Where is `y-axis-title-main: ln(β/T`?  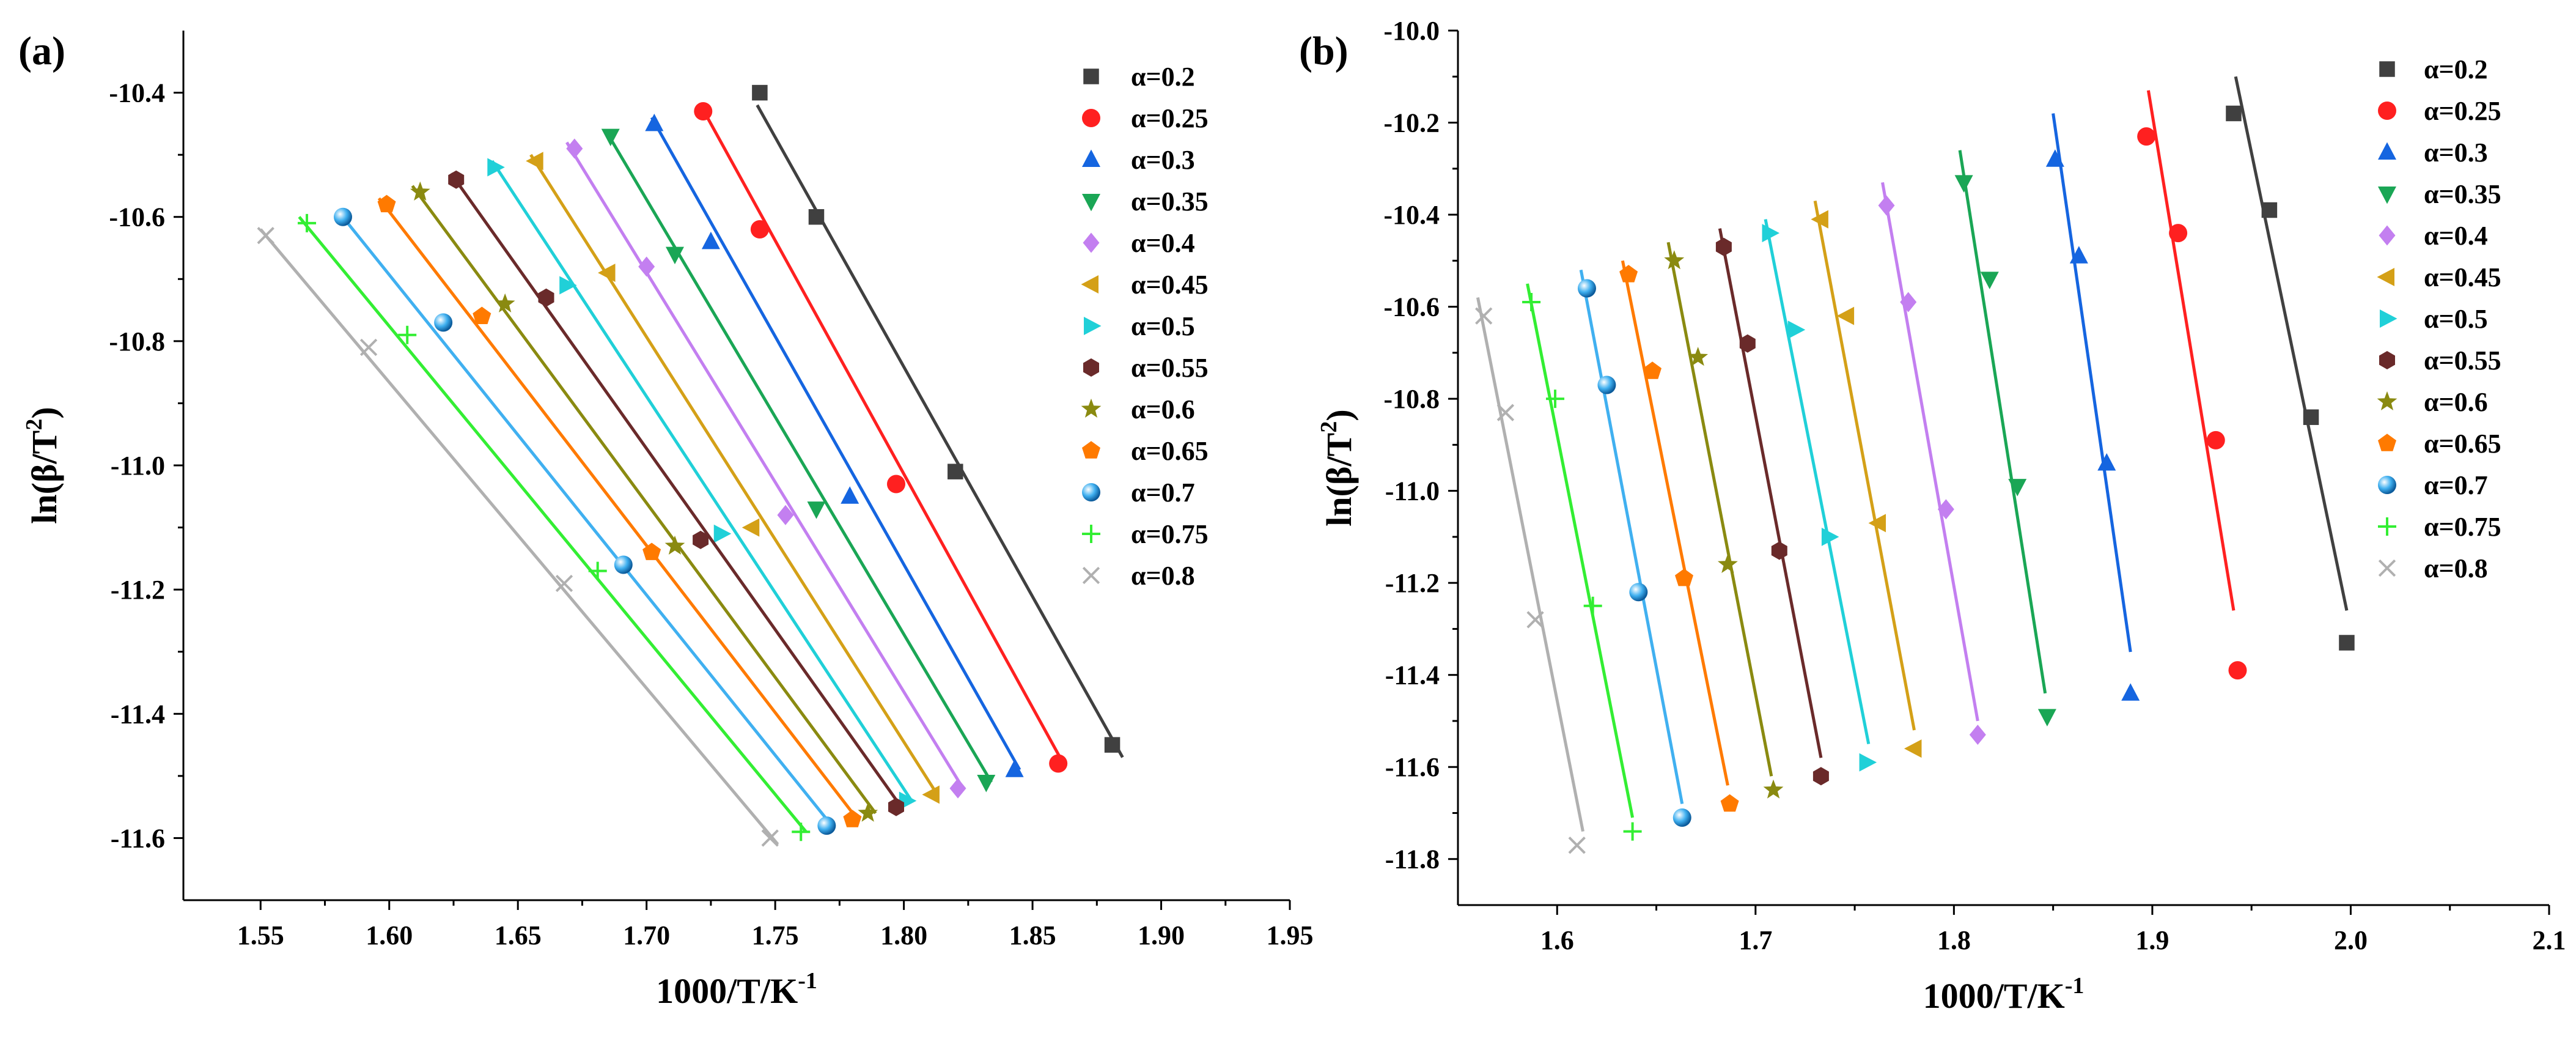
y-axis-title-main: ln(β/T is located at coordinates (1339, 480).